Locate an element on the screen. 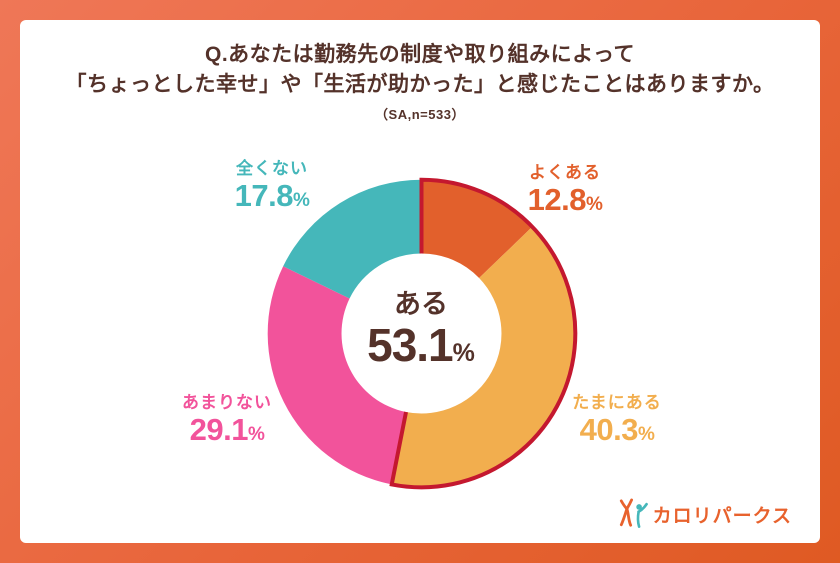  donut-center-label: ある 53.1% is located at coordinates (421, 325).